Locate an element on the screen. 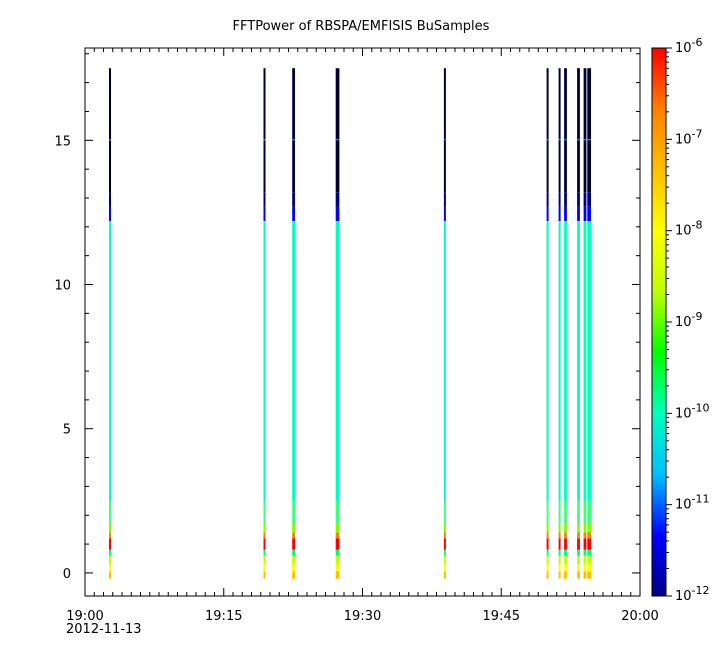 This screenshot has width=724, height=656. colorbar-tick-exponent: -8 is located at coordinates (697, 225).